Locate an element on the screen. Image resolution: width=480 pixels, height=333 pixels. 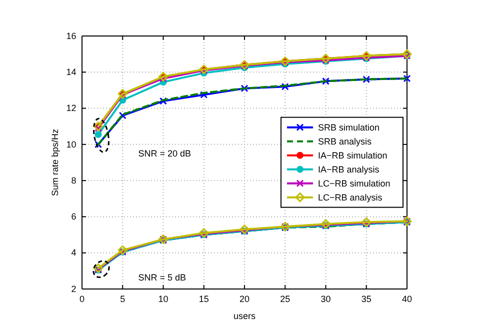
x-tick-label: 25 is located at coordinates (285, 299).